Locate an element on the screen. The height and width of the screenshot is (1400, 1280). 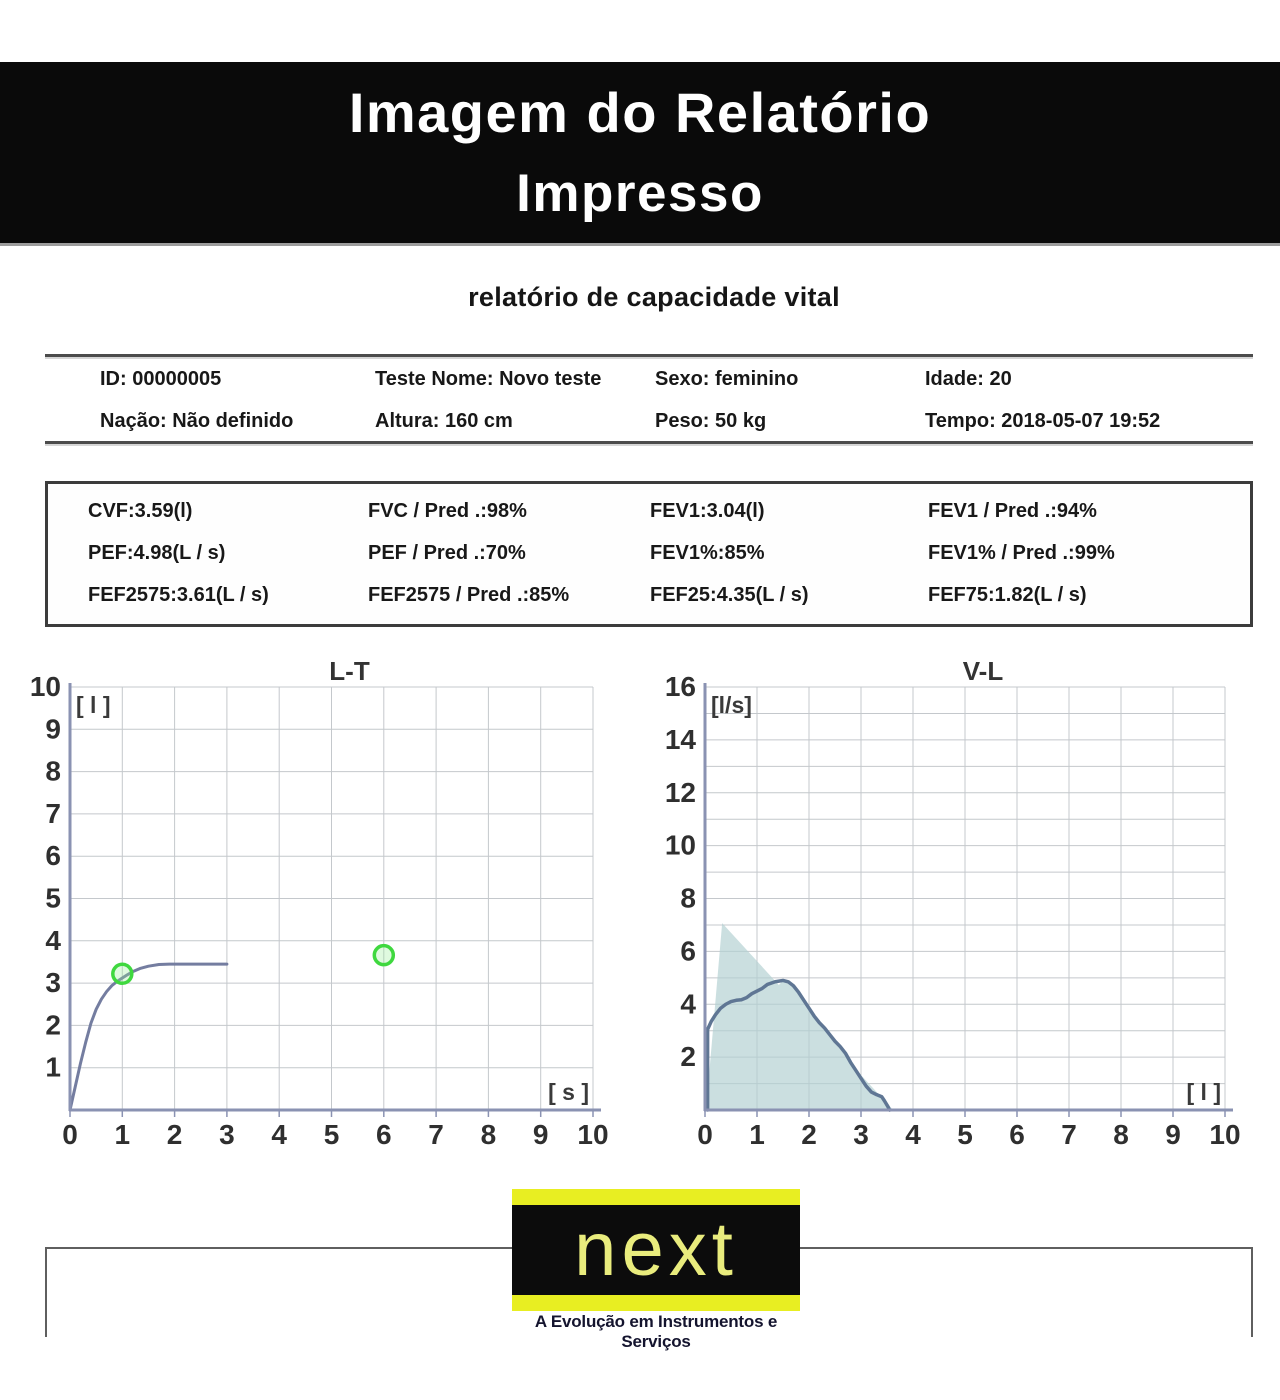
result-pef-pred: PEF / Pred .:70% is located at coordinates (447, 553).